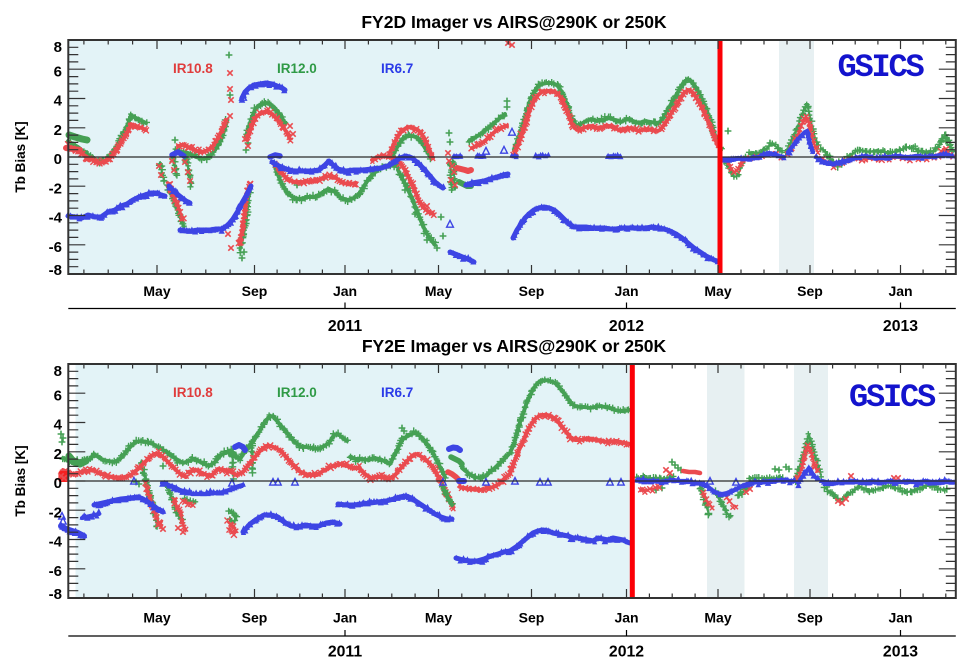  I want to click on svg-text:FY2D Imager vs AIRS@290K or 25: FY2D Imager vs AIRS@290K or 250K, so click(514, 22).